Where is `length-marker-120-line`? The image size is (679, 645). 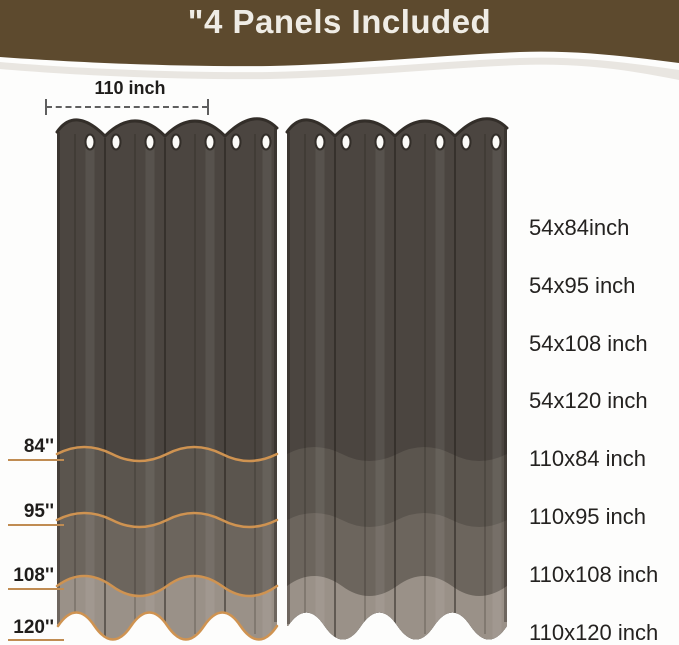 length-marker-120-line is located at coordinates (36, 640).